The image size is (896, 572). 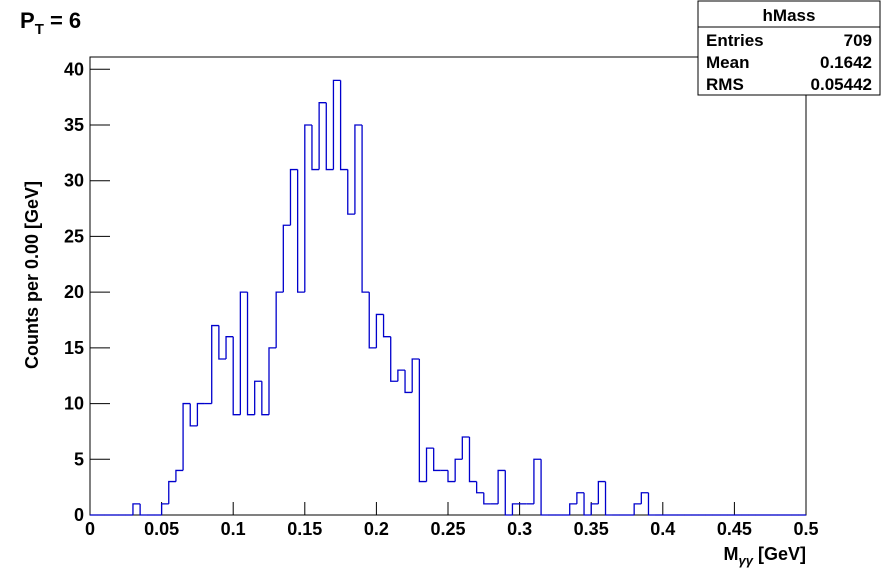 I want to click on x-tick-label: 0, so click(x=90, y=529).